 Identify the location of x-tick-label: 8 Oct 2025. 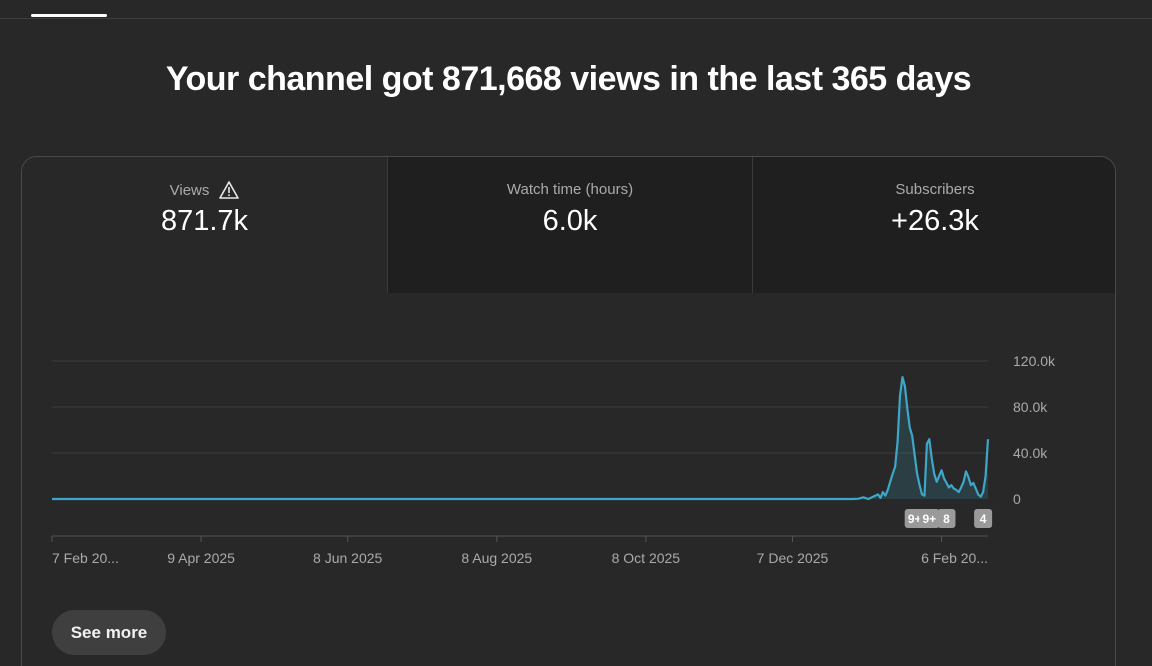
(646, 558).